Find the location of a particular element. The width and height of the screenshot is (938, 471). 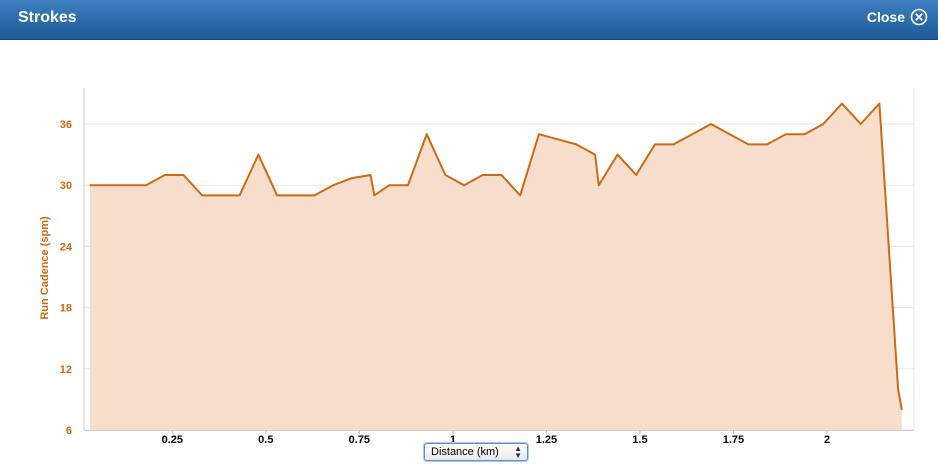

x-axis-select-value: Distance (km) is located at coordinates (465, 452).